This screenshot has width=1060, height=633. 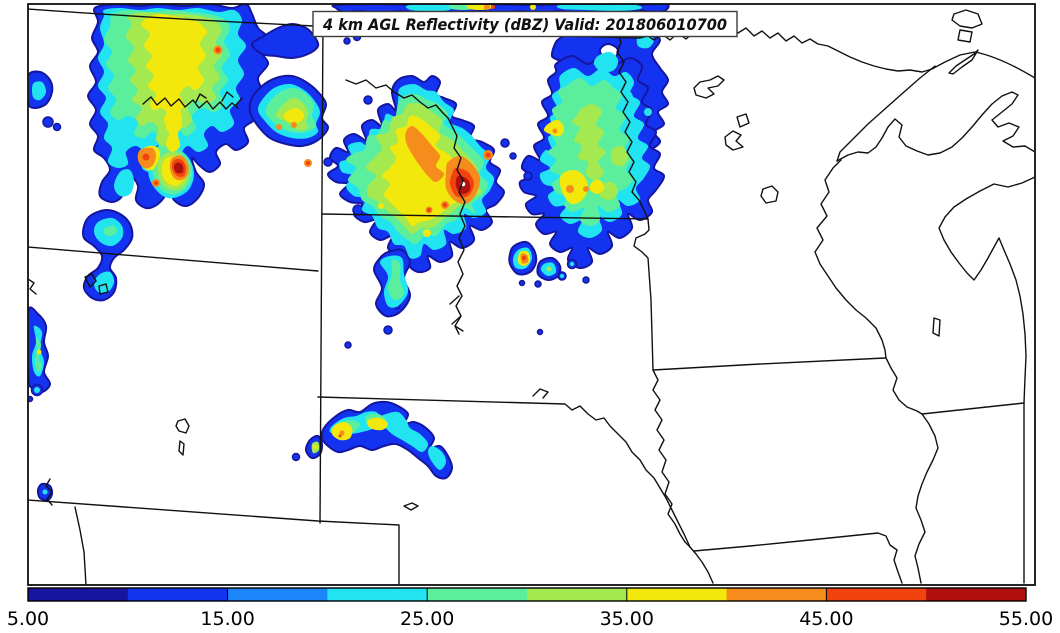 I want to click on colorbar-tick-label: 55.00, so click(x=1026, y=619).